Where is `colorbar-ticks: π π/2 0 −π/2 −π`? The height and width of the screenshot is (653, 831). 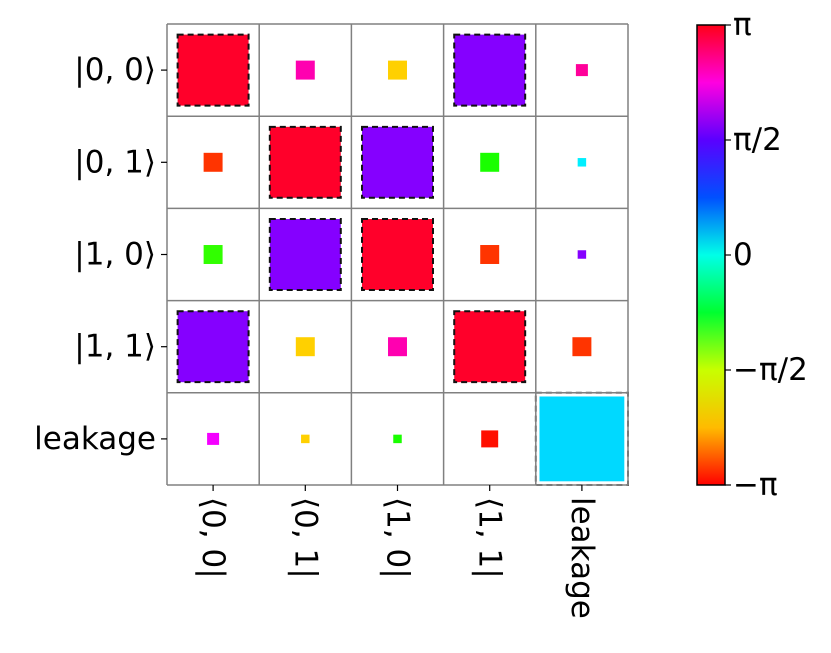 colorbar-ticks: π π/2 0 −π/2 −π is located at coordinates (766, 255).